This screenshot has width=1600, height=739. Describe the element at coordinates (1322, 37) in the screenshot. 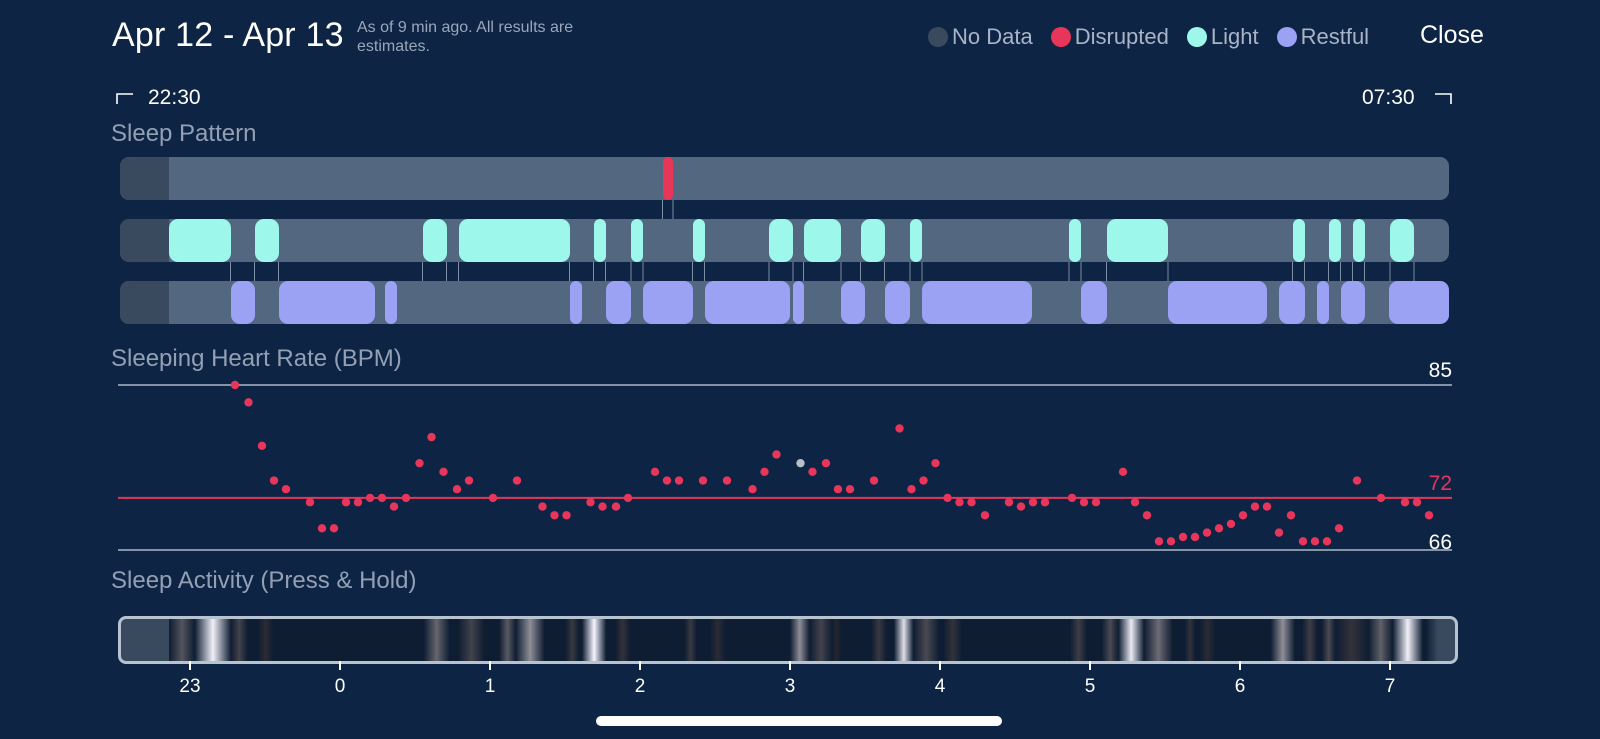

I see `legend-item-restful: Restful` at that location.